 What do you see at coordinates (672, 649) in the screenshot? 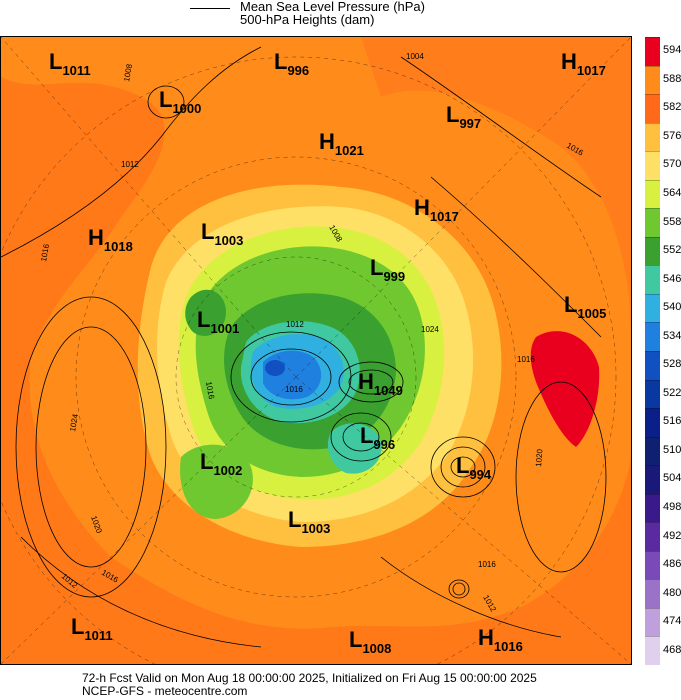
I see `colorbar-label: 468` at bounding box center [672, 649].